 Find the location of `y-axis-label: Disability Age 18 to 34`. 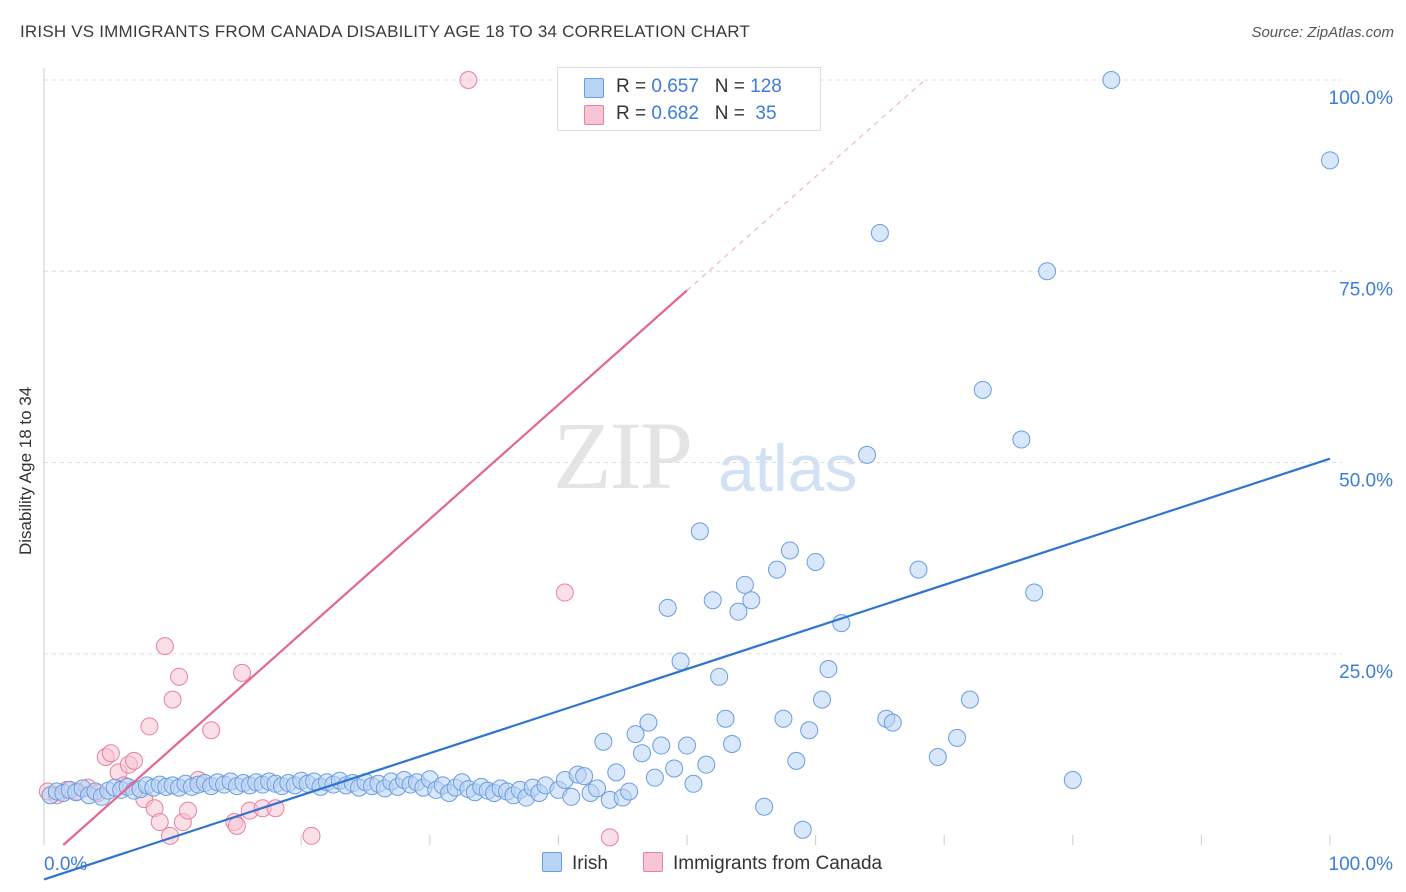

y-axis-label: Disability Age 18 to 34 is located at coordinates (25, 470).